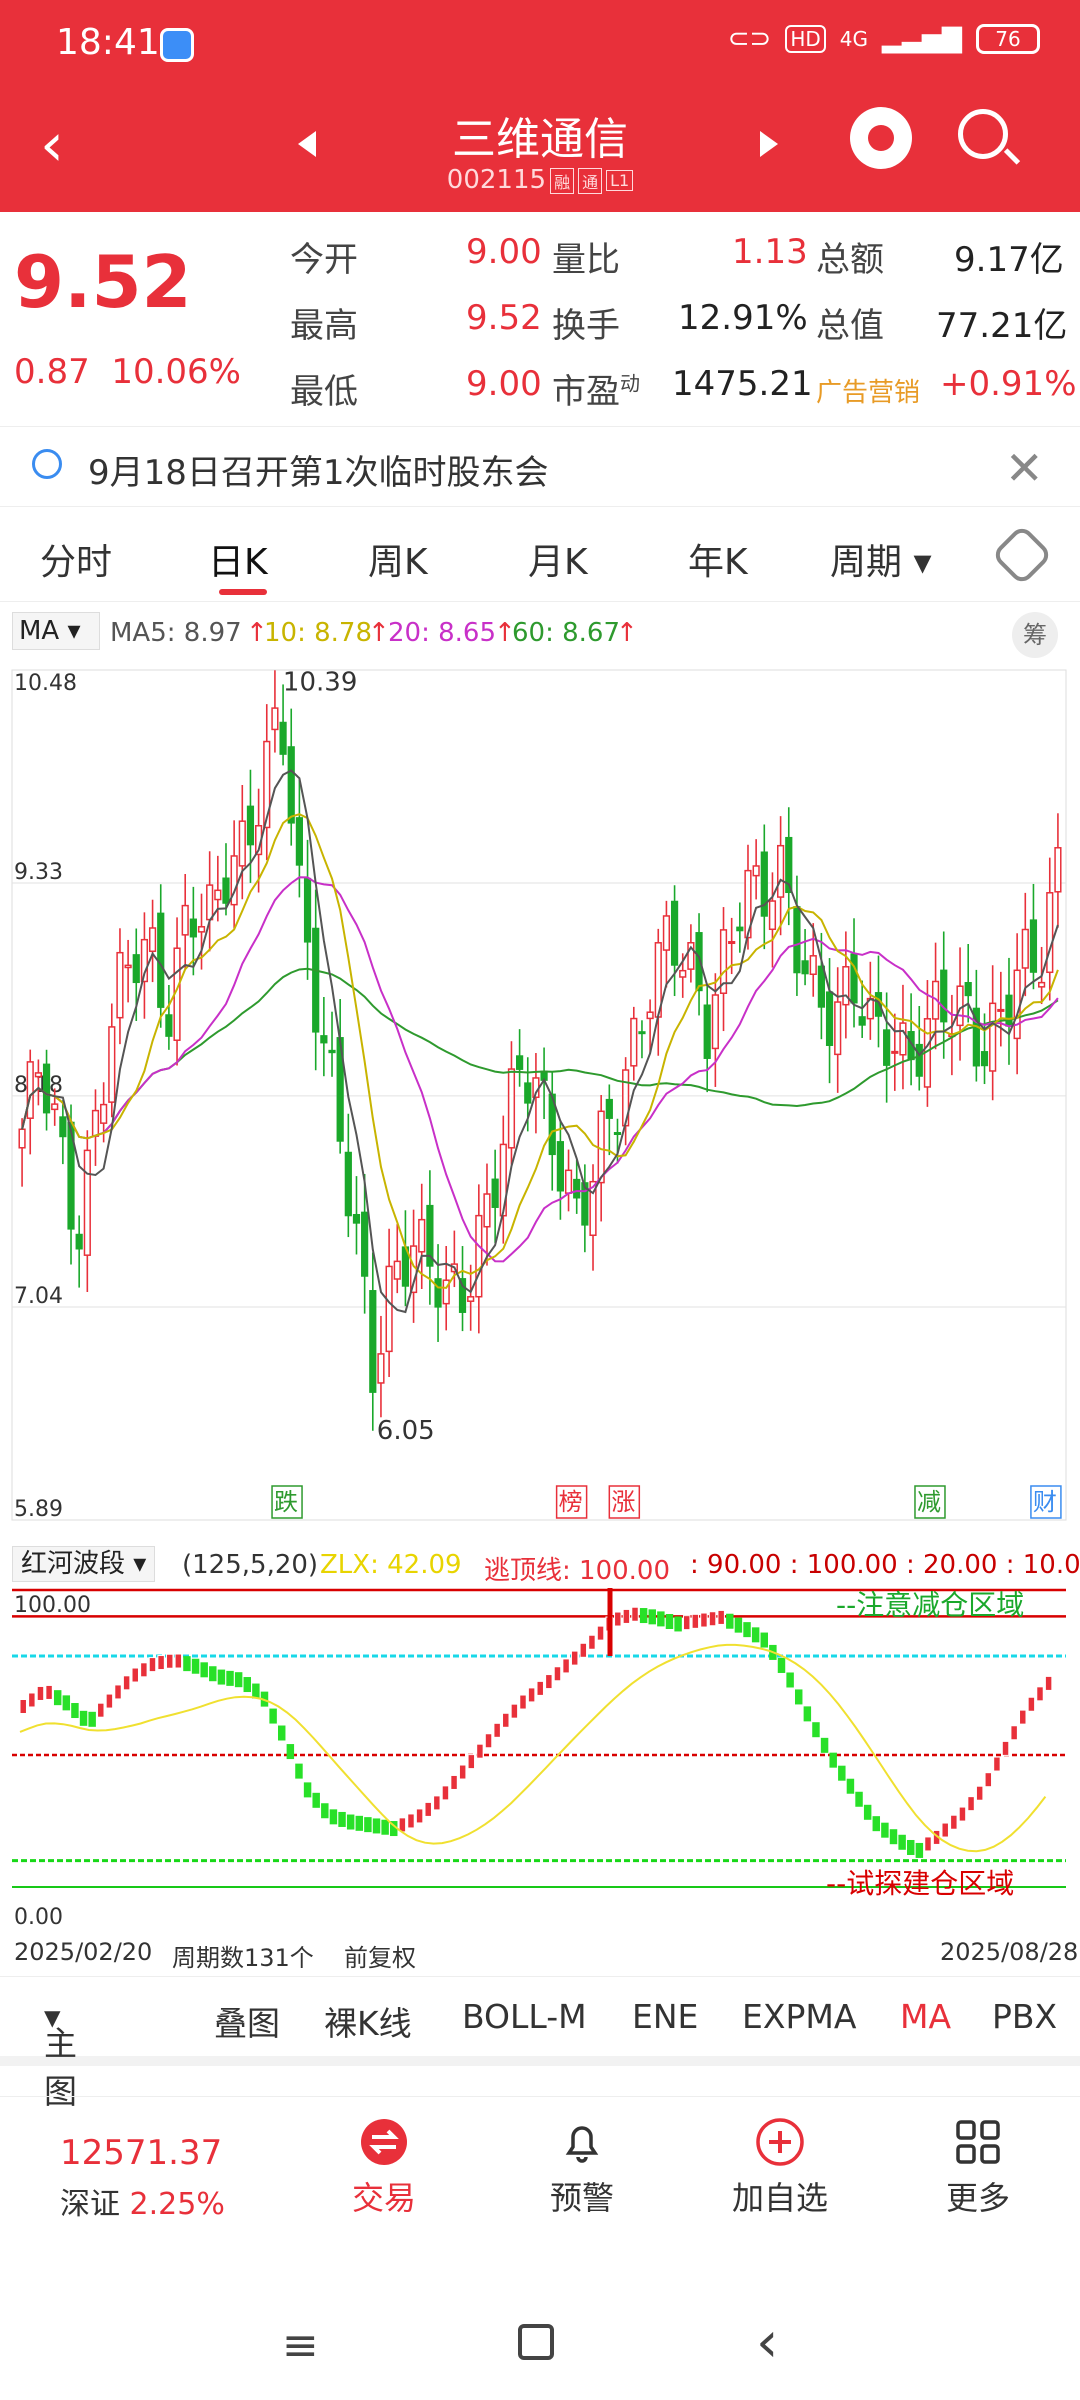 The height and width of the screenshot is (2400, 1080). I want to click on mktcap-value: 77.21亿, so click(1002, 326).